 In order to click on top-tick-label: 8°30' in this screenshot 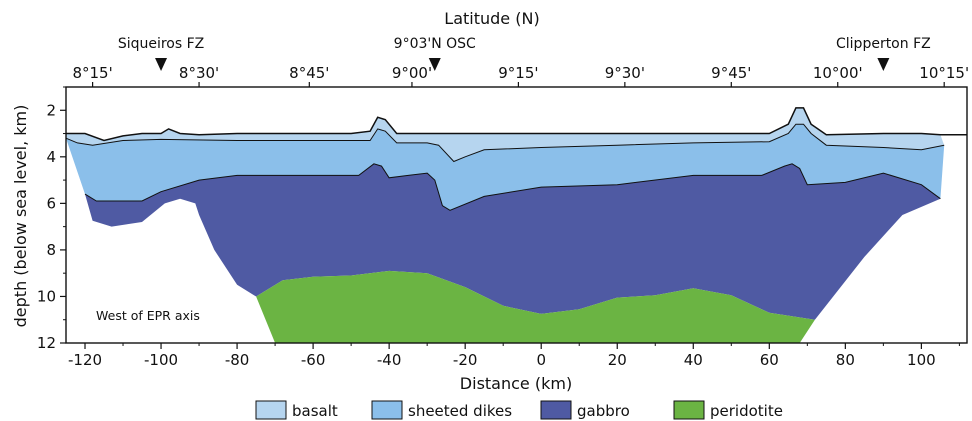, I will do `click(199, 73)`.